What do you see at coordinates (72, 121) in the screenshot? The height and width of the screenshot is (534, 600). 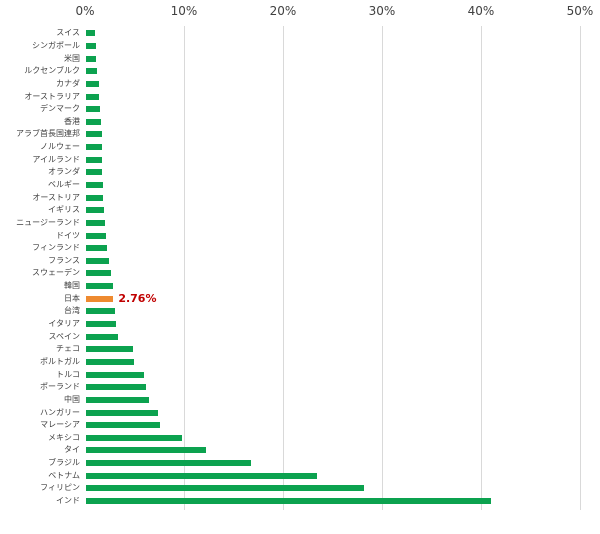 I see `category-label: 香港` at bounding box center [72, 121].